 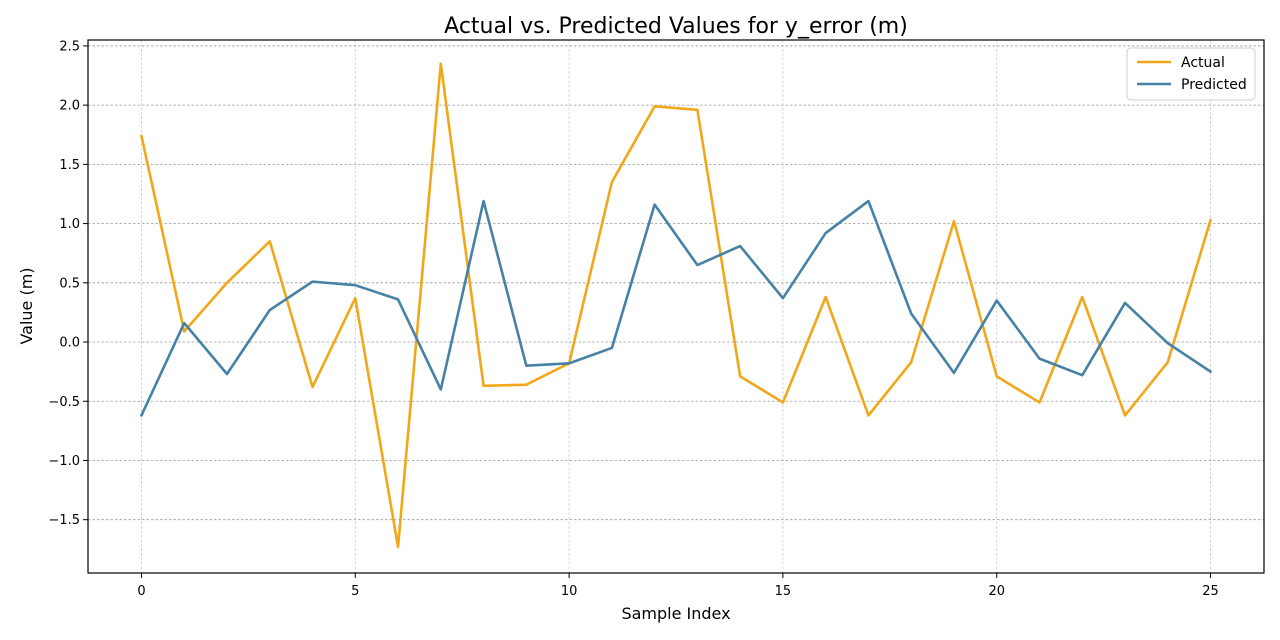 I want to click on y-tick-label: 2.5, so click(x=69, y=46).